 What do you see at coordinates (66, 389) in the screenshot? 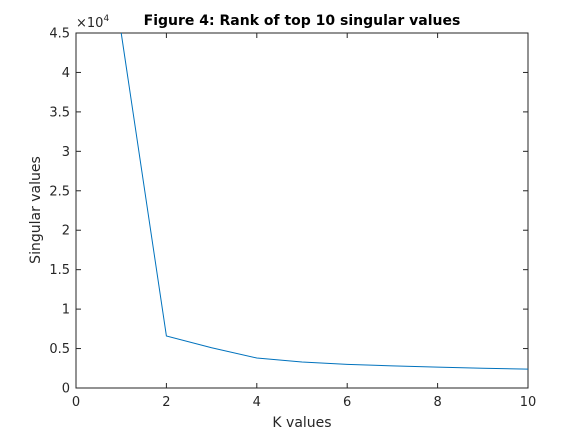
I see `y-tick-label: 0` at bounding box center [66, 389].